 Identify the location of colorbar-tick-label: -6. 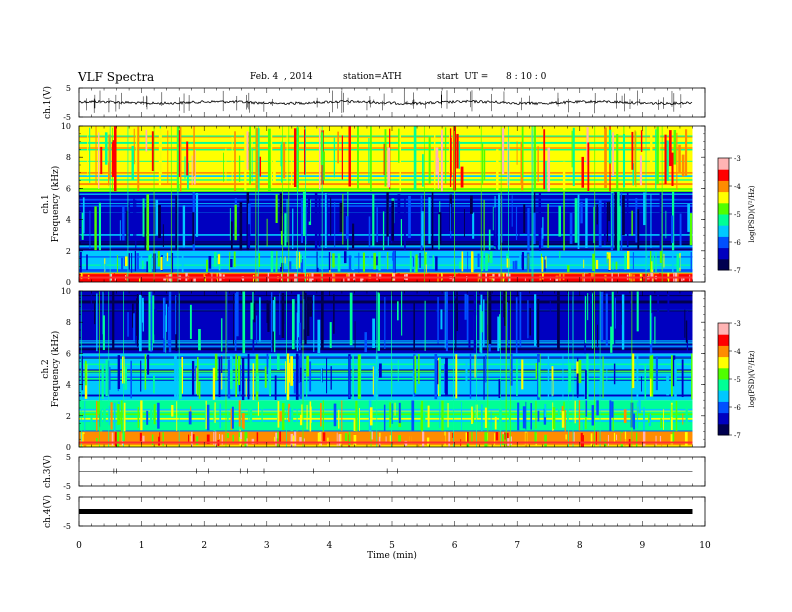
(737, 243).